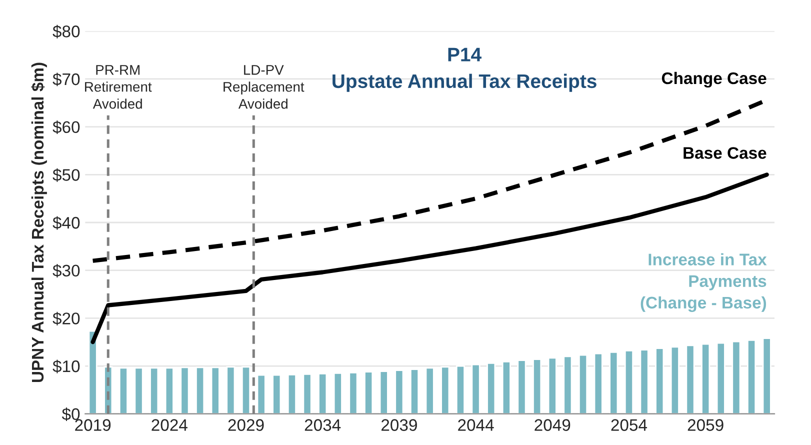 This screenshot has height=445, width=811. I want to click on ref-line-label: LD-PV Replacement Avoided, so click(264, 87).